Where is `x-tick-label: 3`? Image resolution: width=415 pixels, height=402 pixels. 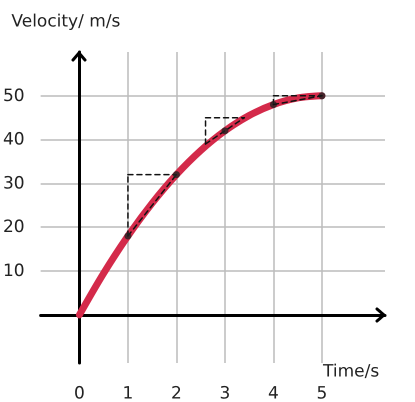
x-tick-label: 3 is located at coordinates (225, 393).